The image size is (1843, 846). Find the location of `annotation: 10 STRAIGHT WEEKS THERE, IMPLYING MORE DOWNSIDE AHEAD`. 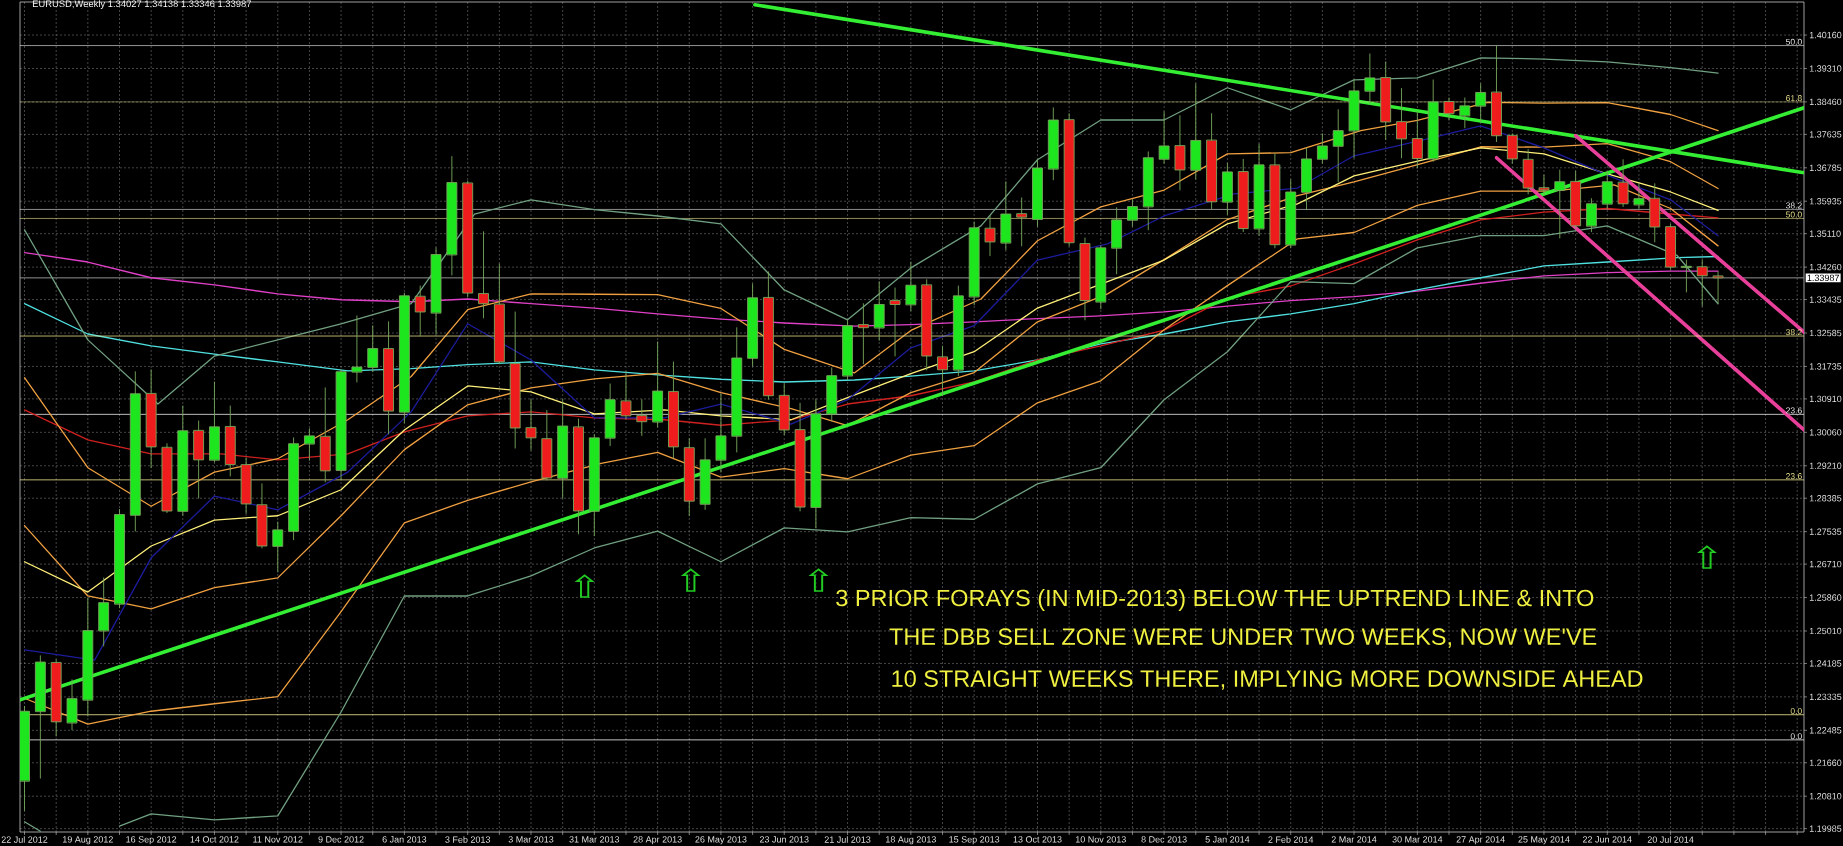

annotation: 10 STRAIGHT WEEKS THERE, IMPLYING MORE DOWNSIDE AHEAD is located at coordinates (1267, 680).